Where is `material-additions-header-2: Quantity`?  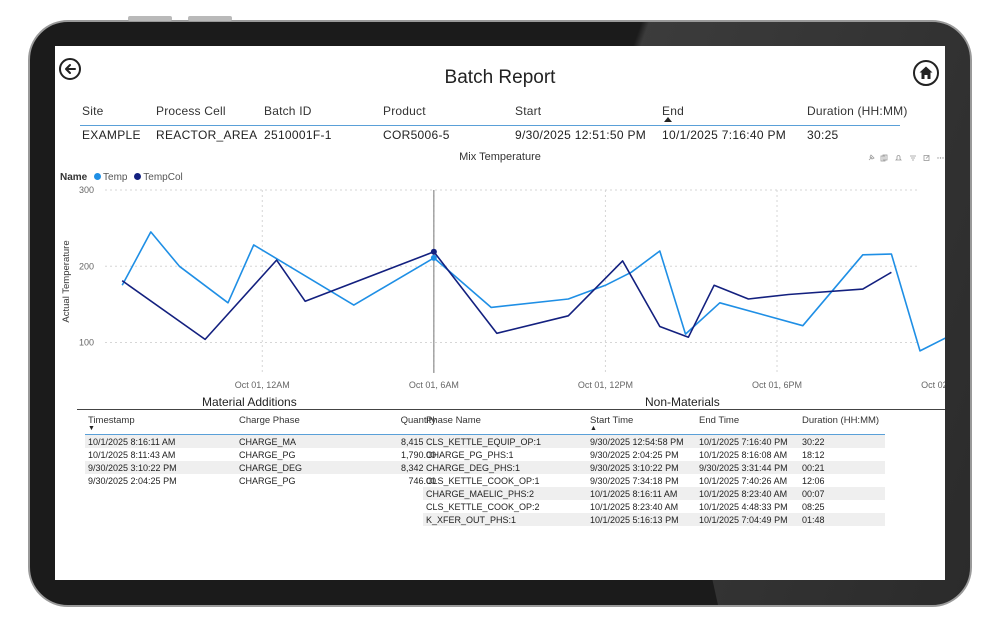 material-additions-header-2: Quantity is located at coordinates (388, 425).